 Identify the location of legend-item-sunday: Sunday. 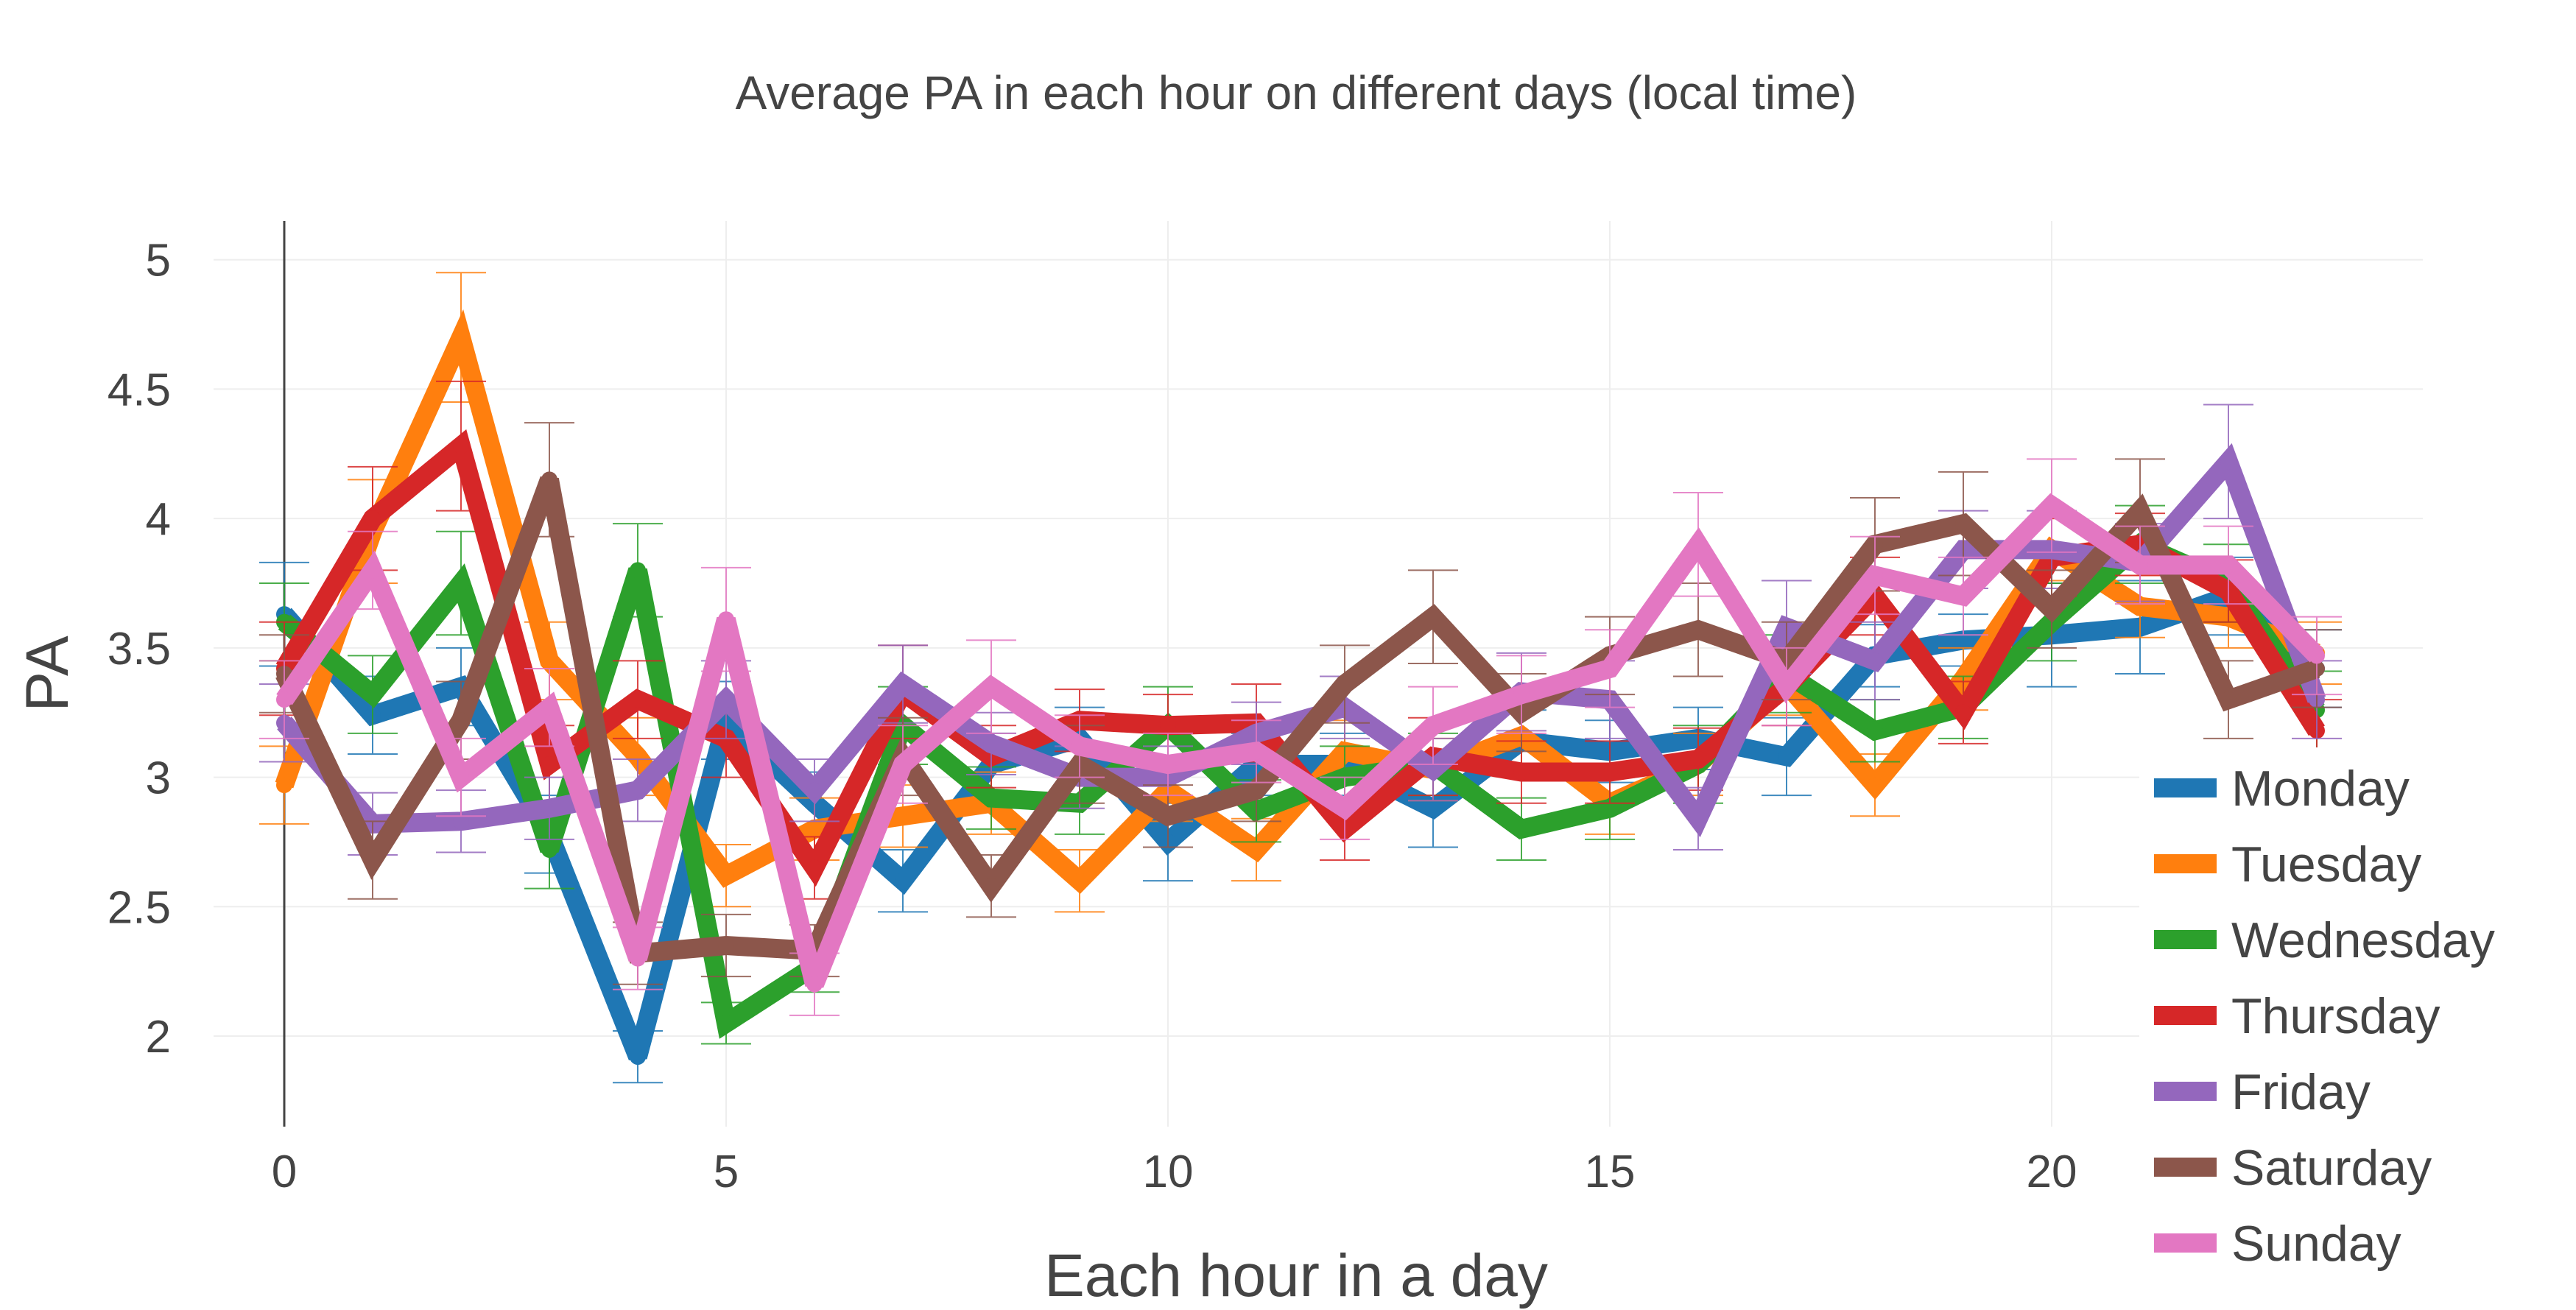
(2277, 1244).